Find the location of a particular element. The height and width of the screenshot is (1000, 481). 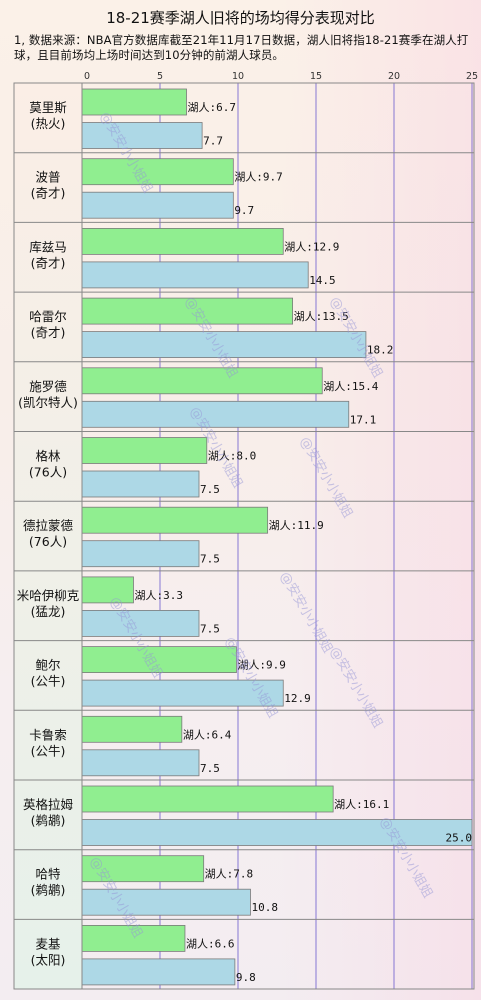

lakers-ppg-label: 湖人:6.6 is located at coordinates (210, 943).